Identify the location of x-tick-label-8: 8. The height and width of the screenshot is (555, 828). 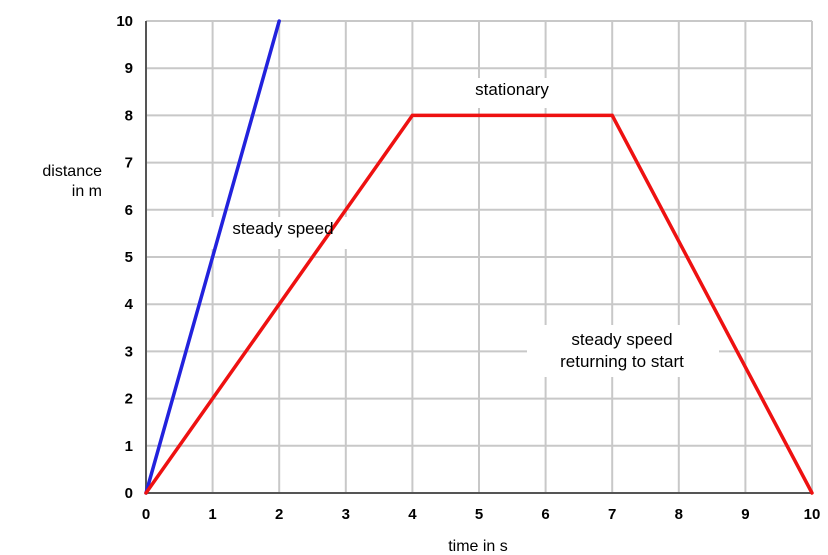
(679, 514).